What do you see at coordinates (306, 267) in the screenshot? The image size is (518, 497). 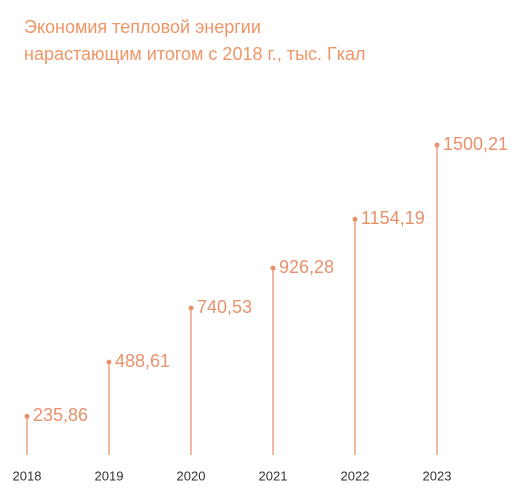 I see `value-label: 926,28` at bounding box center [306, 267].